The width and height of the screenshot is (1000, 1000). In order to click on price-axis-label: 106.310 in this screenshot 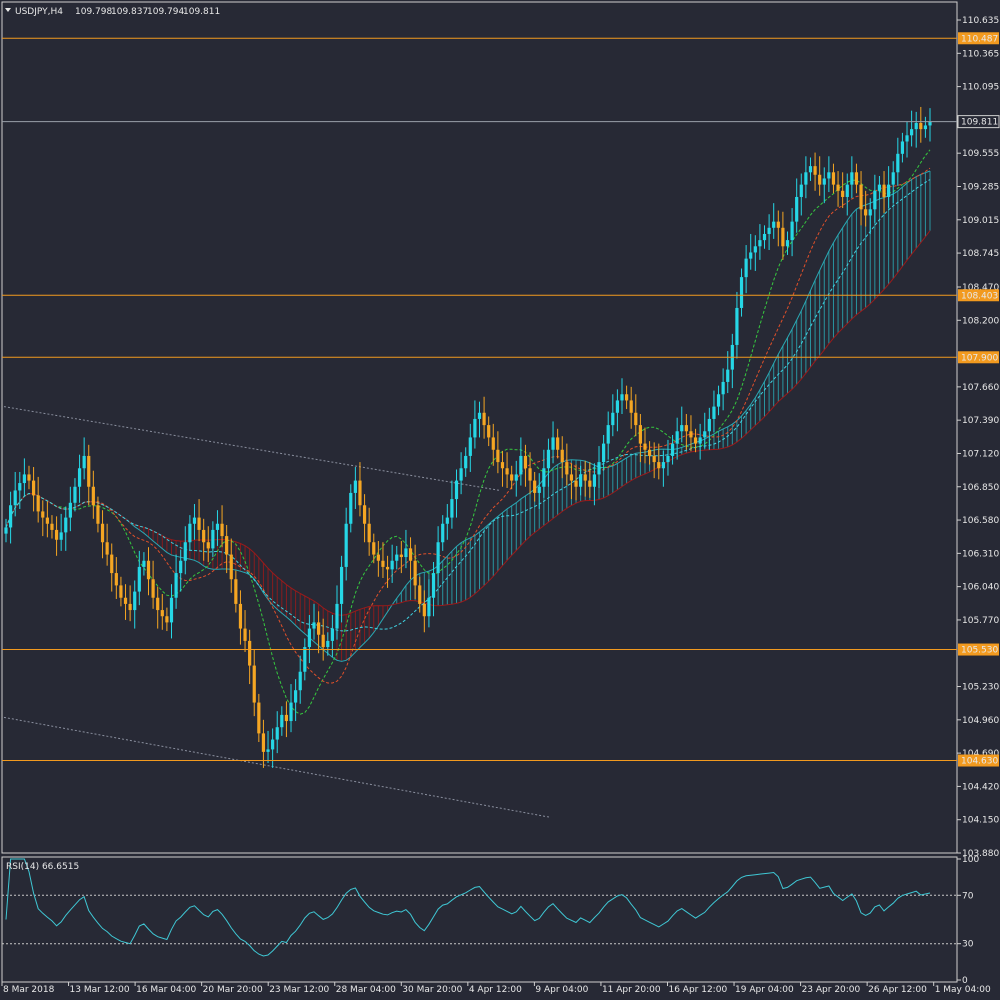, I will do `click(980, 554)`.